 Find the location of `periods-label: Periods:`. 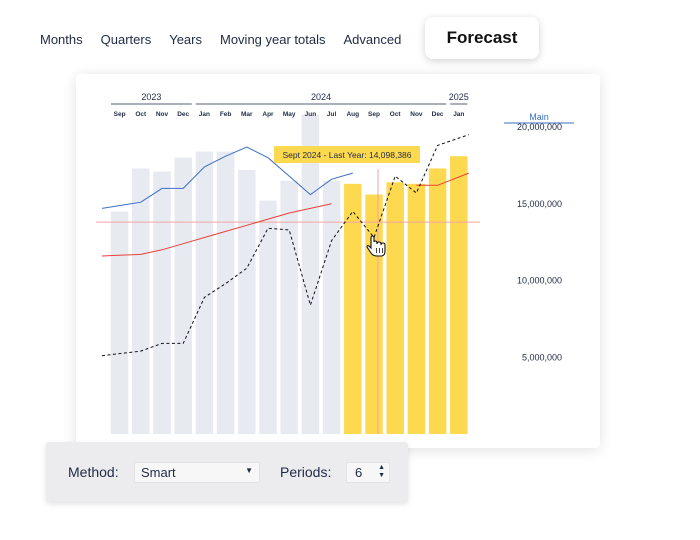

periods-label: Periods: is located at coordinates (306, 472).